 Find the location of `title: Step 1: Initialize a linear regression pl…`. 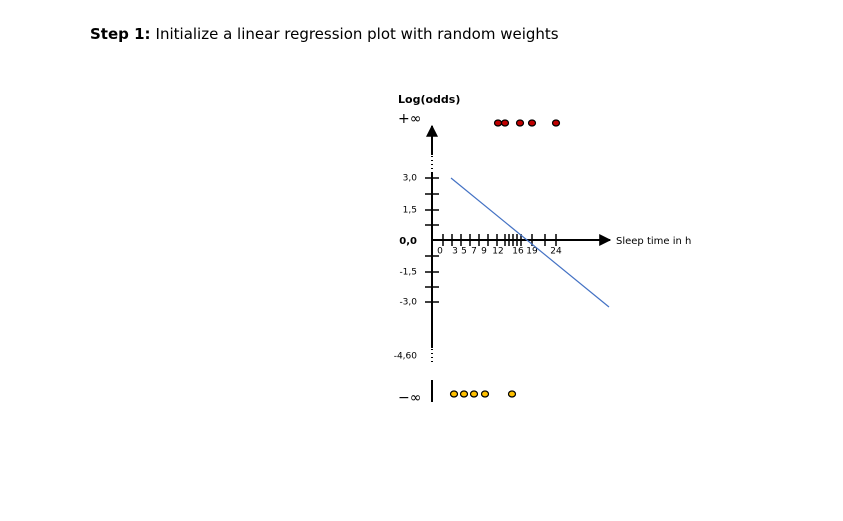

title: Step 1: Initialize a linear regression pl… is located at coordinates (324, 34).